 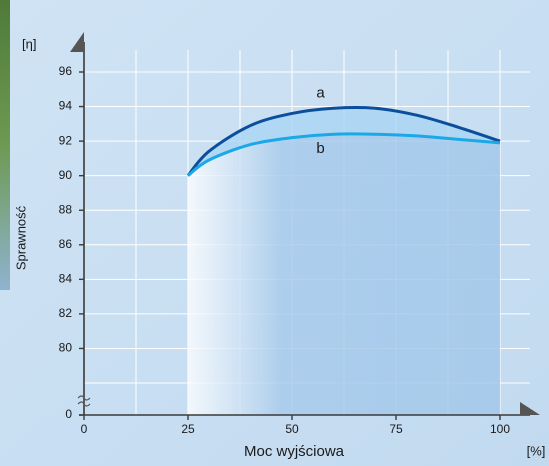 I want to click on y-arrow, so click(x=77, y=42).